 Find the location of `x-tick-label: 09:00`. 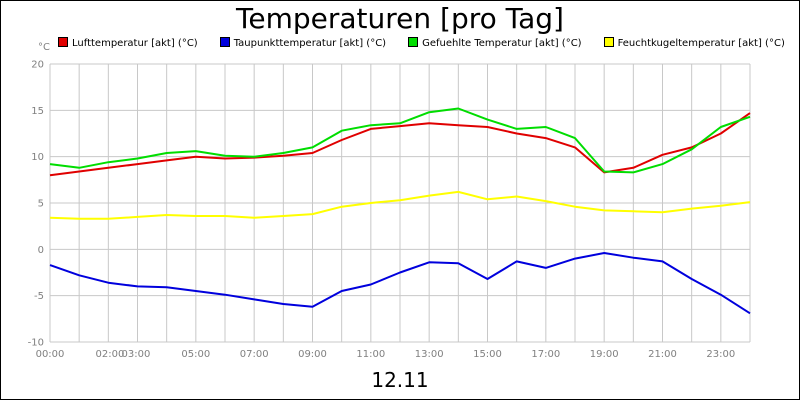

x-tick-label: 09:00 is located at coordinates (312, 354).